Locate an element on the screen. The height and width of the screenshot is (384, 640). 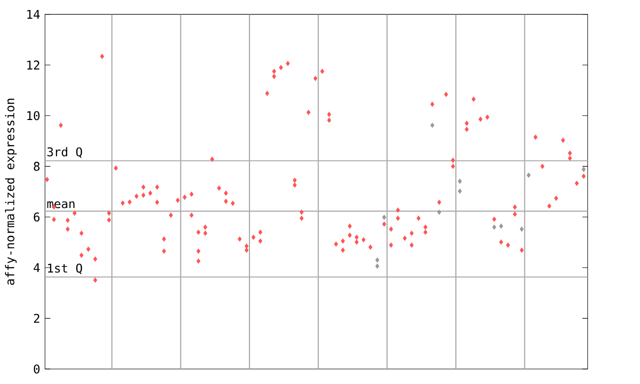
y-tick-label: 4 is located at coordinates (37, 267).